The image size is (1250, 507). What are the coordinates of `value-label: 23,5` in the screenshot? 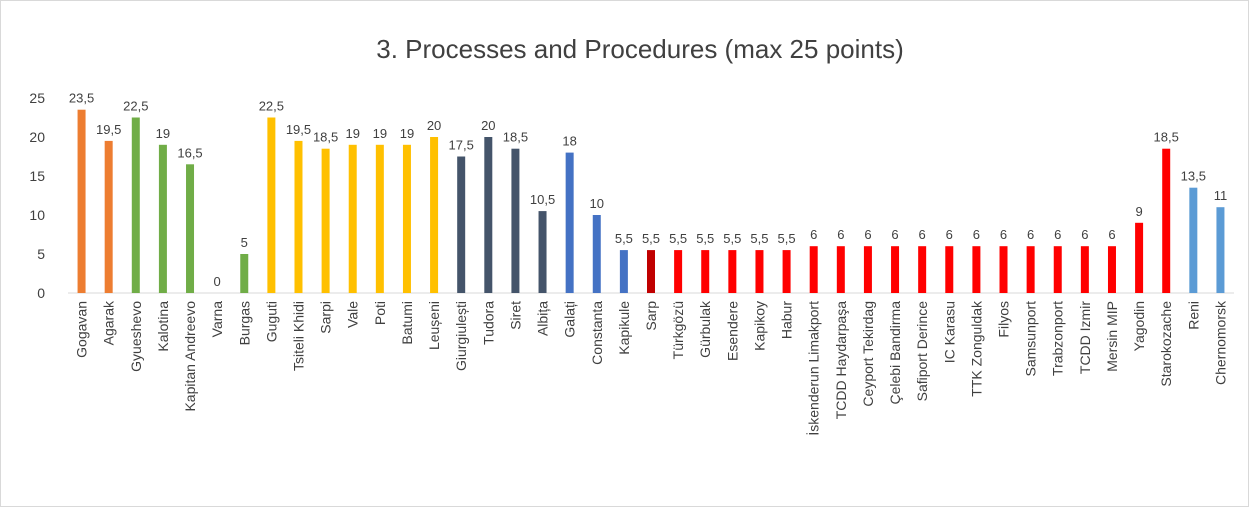 It's located at (81, 98).